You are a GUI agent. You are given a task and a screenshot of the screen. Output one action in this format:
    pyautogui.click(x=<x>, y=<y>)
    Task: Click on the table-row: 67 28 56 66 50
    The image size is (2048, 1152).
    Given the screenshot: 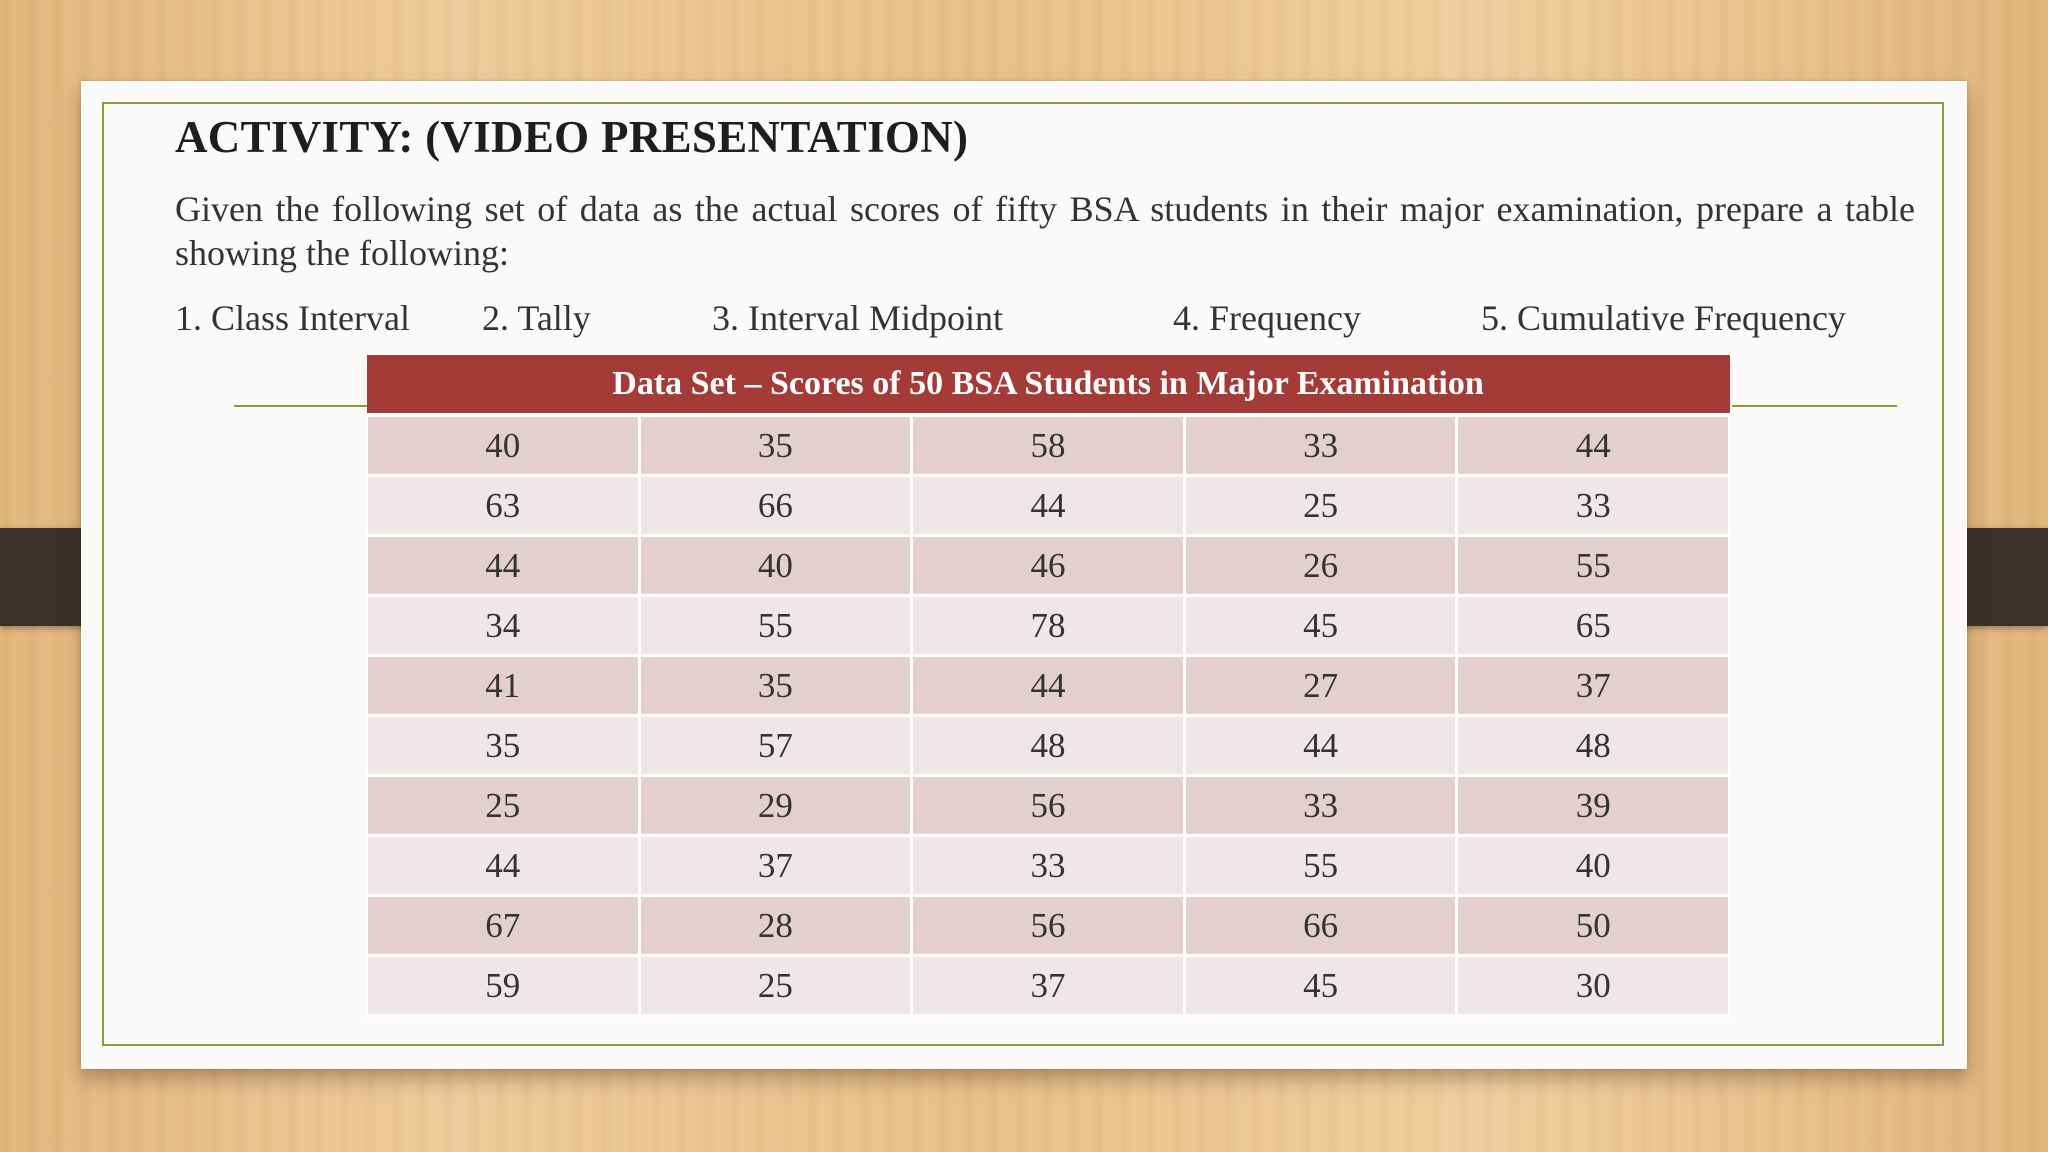 What is the action you would take?
    pyautogui.click(x=1048, y=925)
    